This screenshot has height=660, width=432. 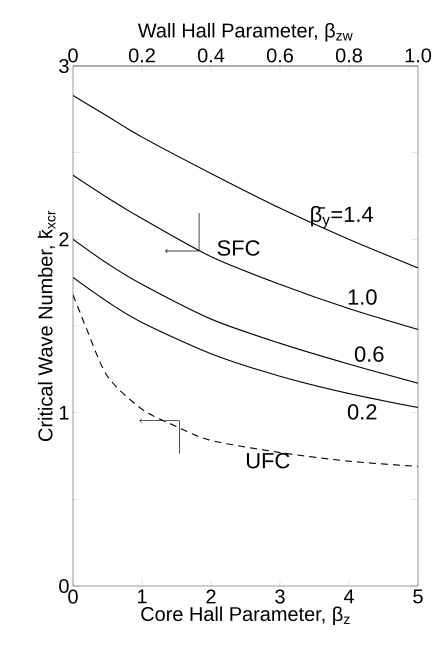 What do you see at coordinates (280, 597) in the screenshot?
I see `x-tick-label: 3` at bounding box center [280, 597].